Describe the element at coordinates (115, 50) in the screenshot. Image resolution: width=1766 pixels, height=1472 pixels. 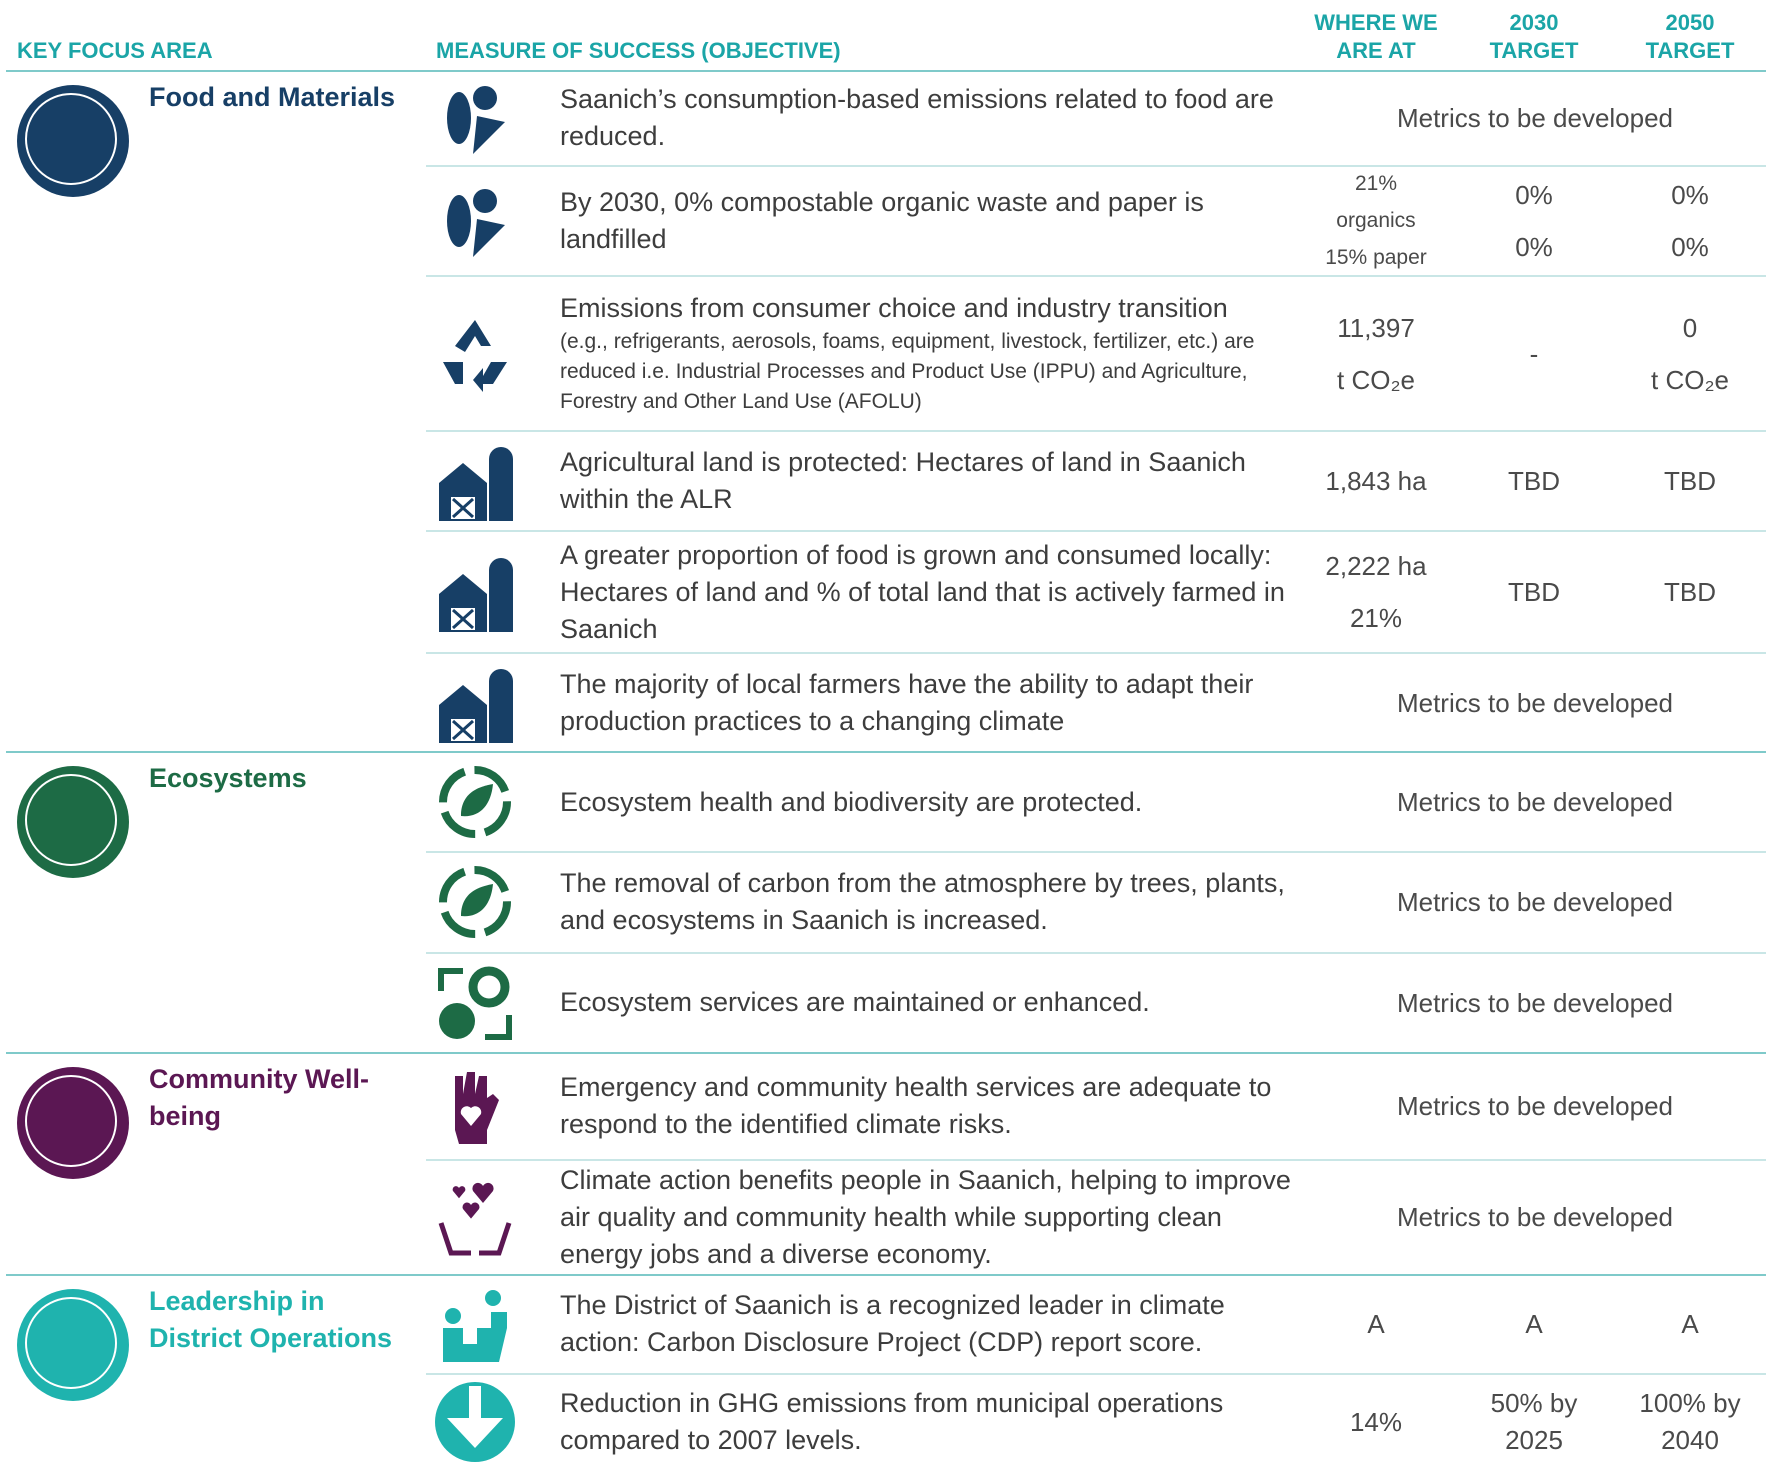
I see `column-header: KEY FOCUS AREA` at that location.